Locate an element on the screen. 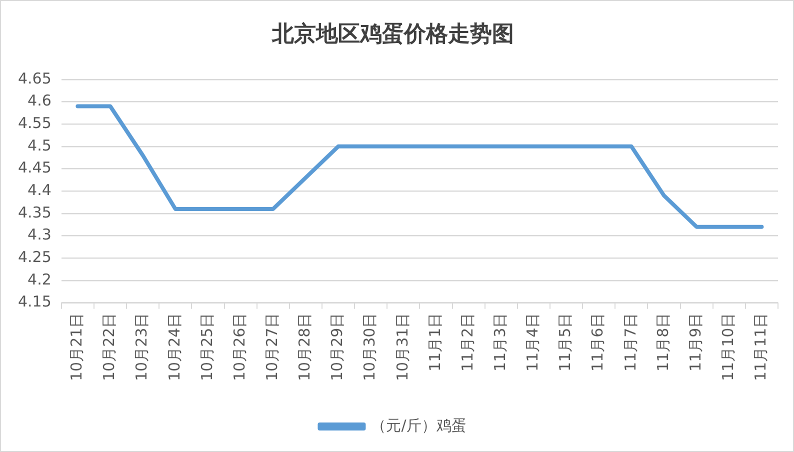 The image size is (794, 452). x-tick-label: 10月22日 is located at coordinates (109, 347).